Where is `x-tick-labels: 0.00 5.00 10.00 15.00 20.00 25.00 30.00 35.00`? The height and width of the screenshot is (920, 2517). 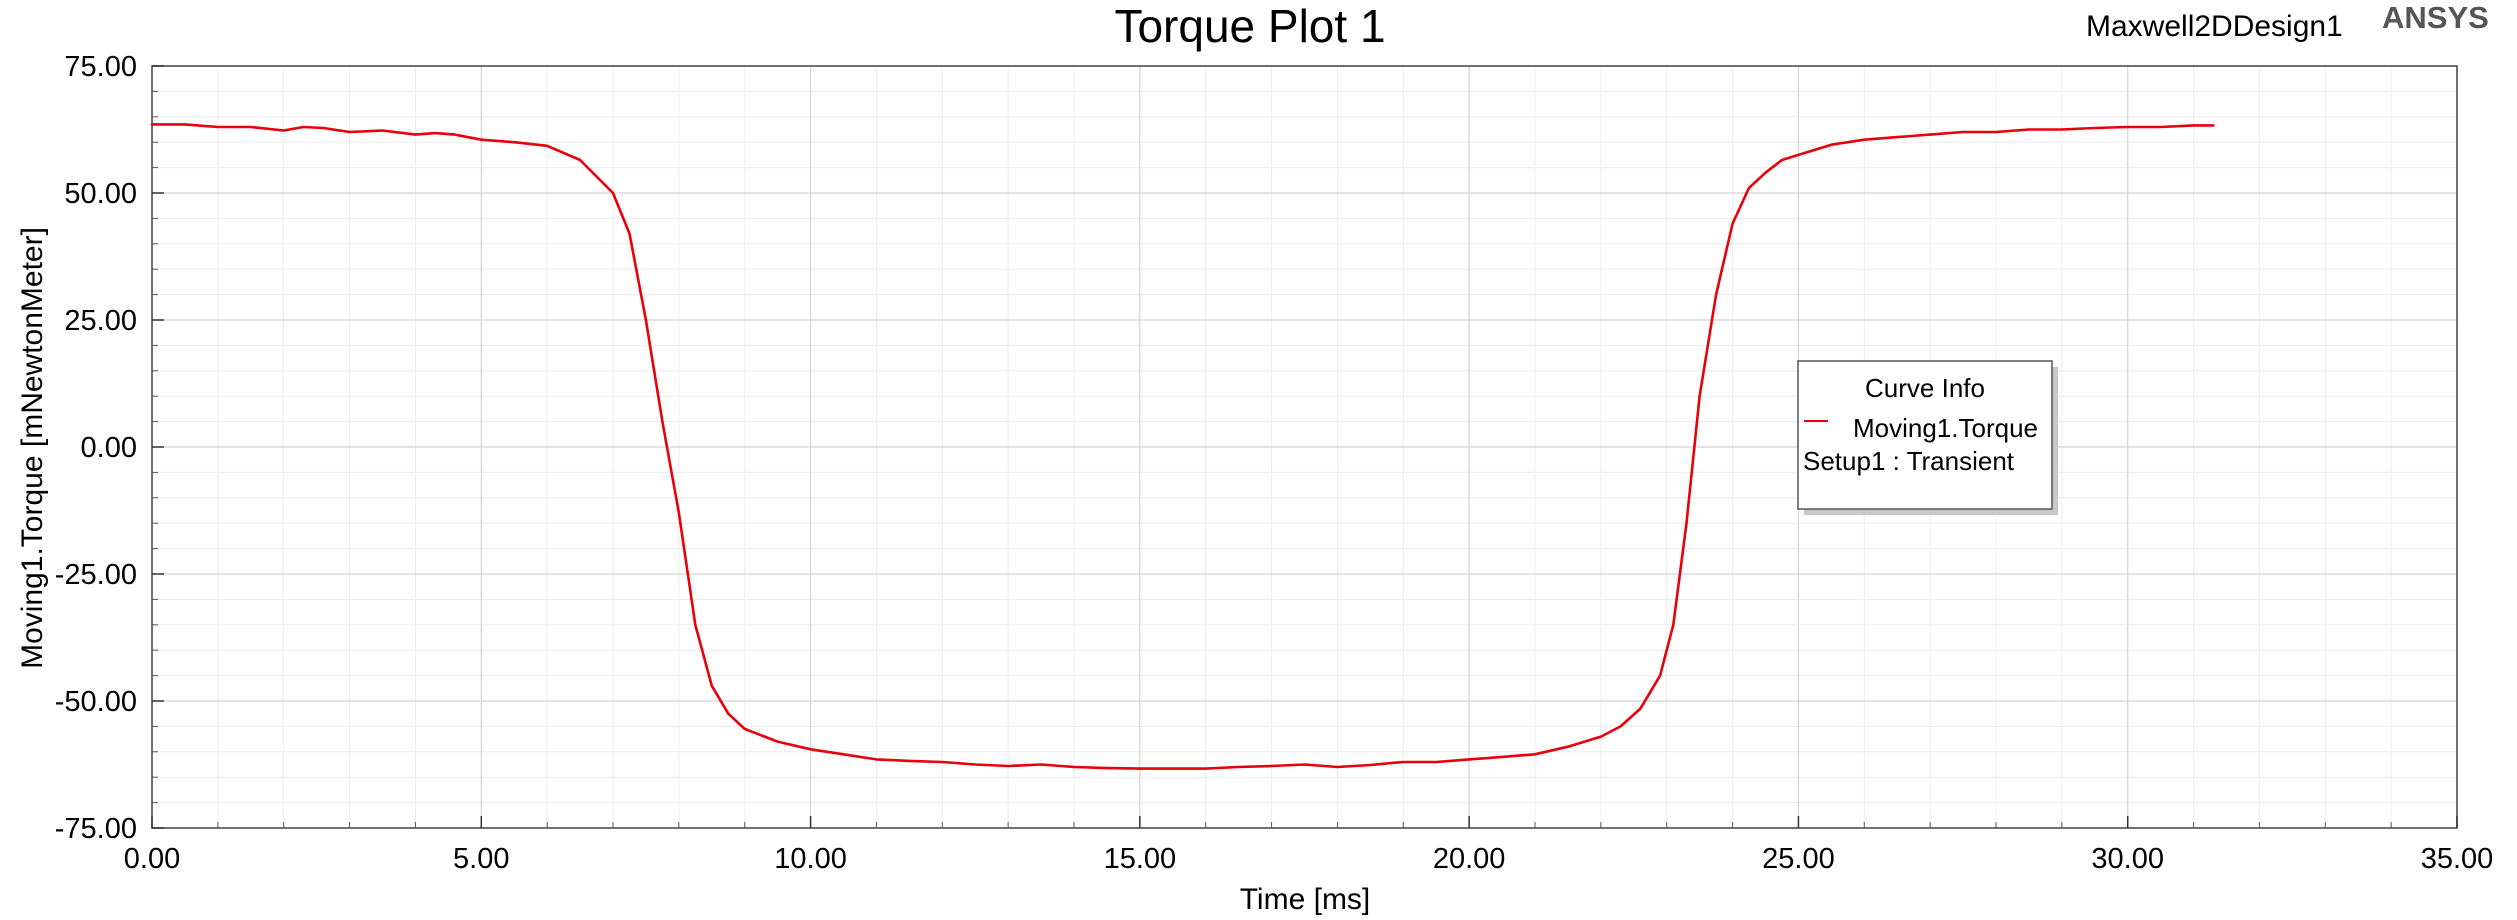
x-tick-labels: 0.00 5.00 10.00 15.00 20.00 25.00 30.00 35.00 is located at coordinates (1309, 859).